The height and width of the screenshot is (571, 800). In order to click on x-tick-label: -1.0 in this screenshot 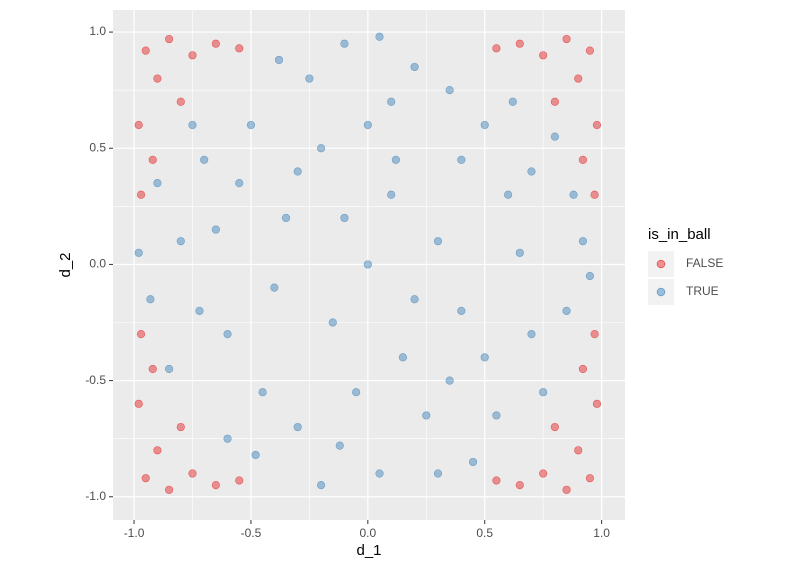, I will do `click(134, 533)`.